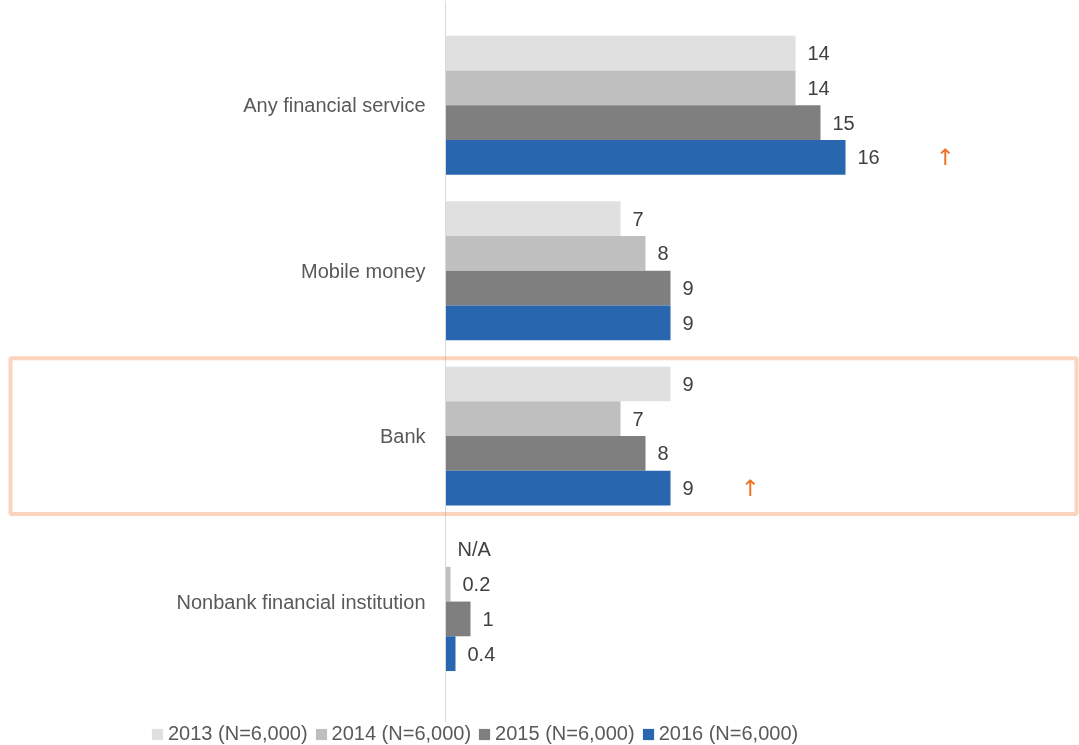  I want to click on data-label: 16, so click(868, 157).